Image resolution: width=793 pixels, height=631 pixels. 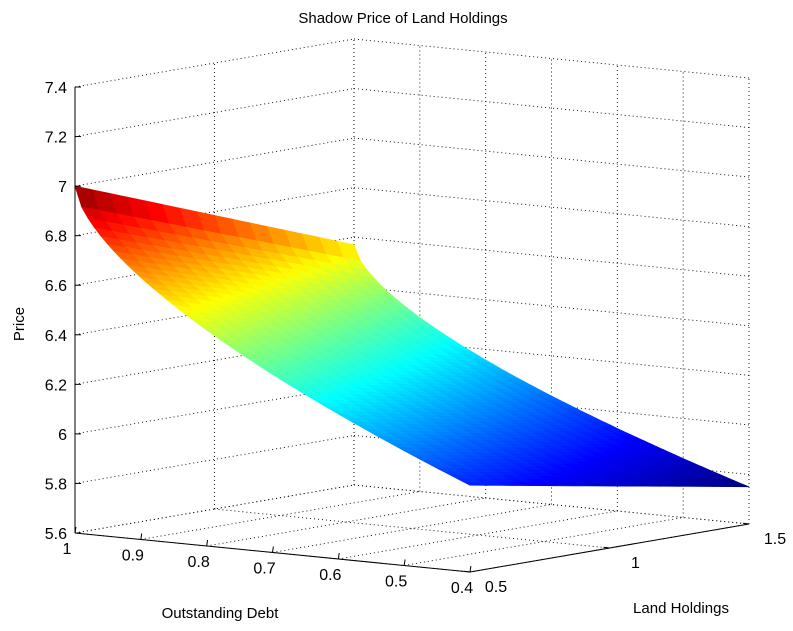 I want to click on x-tick-label: 0.8, so click(x=199, y=562).